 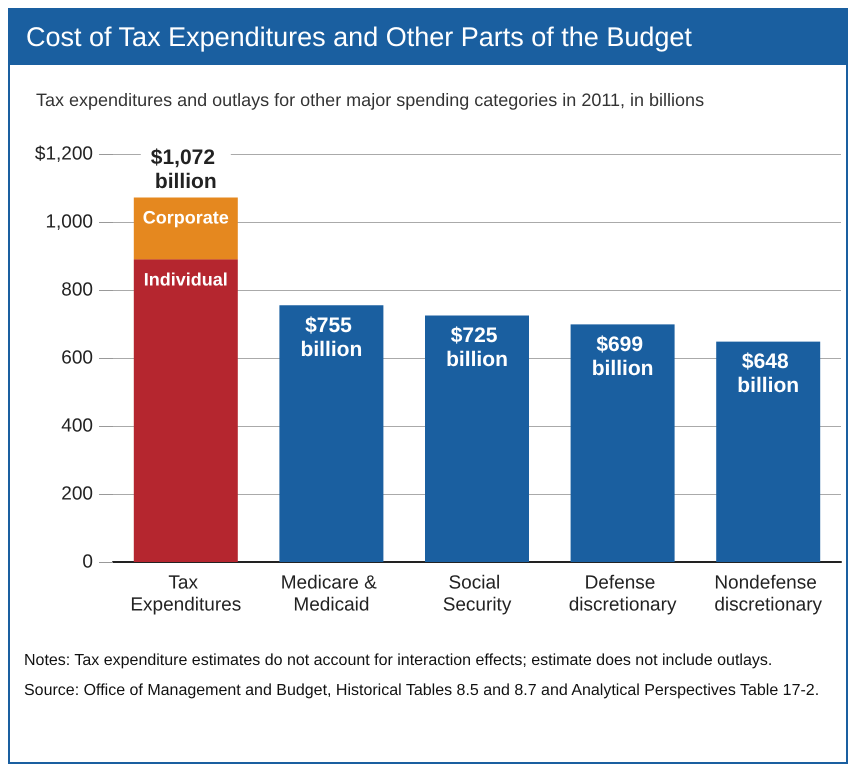 I want to click on series-label: Individual, so click(x=186, y=279).